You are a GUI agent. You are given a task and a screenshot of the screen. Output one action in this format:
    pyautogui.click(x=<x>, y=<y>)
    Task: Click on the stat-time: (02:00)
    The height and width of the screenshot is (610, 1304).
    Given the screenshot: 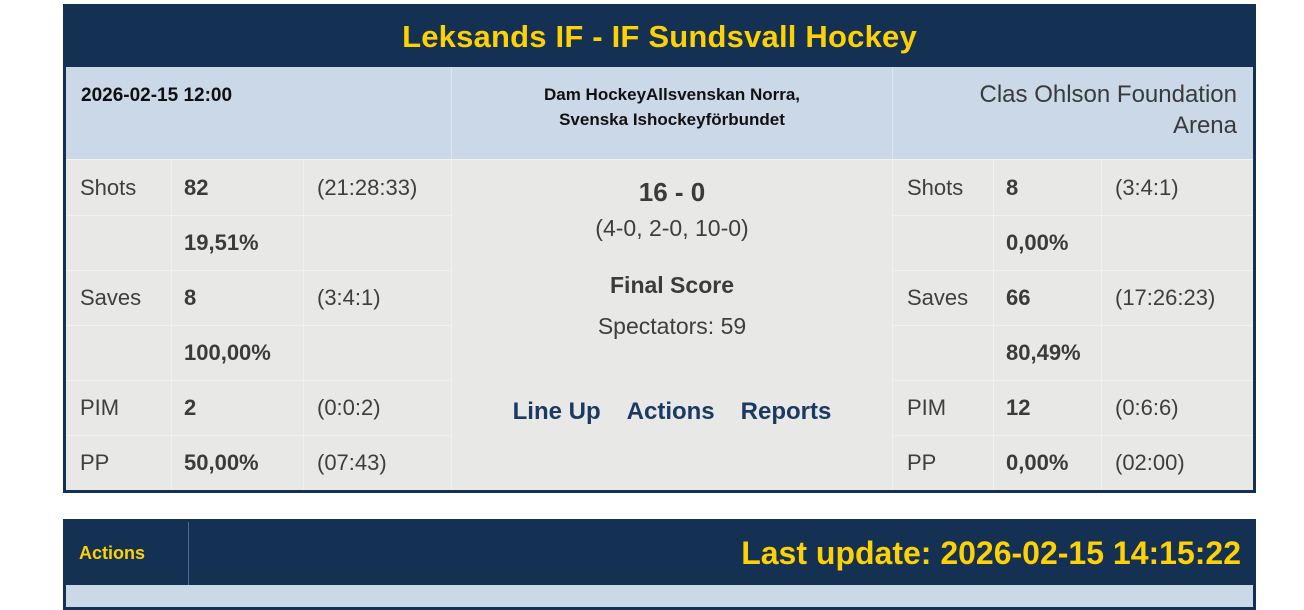 What is the action you would take?
    pyautogui.click(x=1177, y=463)
    